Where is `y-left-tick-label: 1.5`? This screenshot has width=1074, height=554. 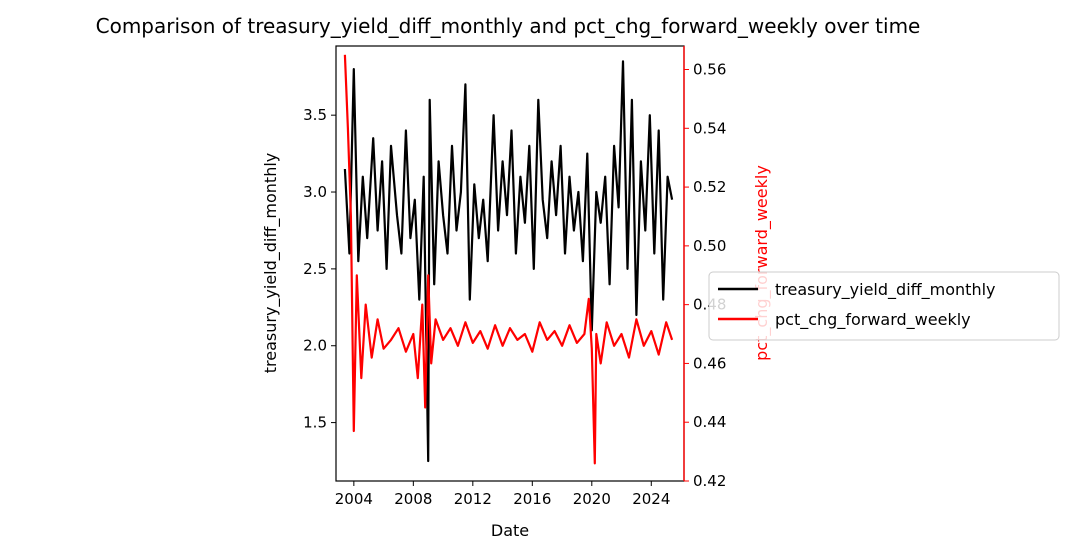 y-left-tick-label: 1.5 is located at coordinates (315, 423).